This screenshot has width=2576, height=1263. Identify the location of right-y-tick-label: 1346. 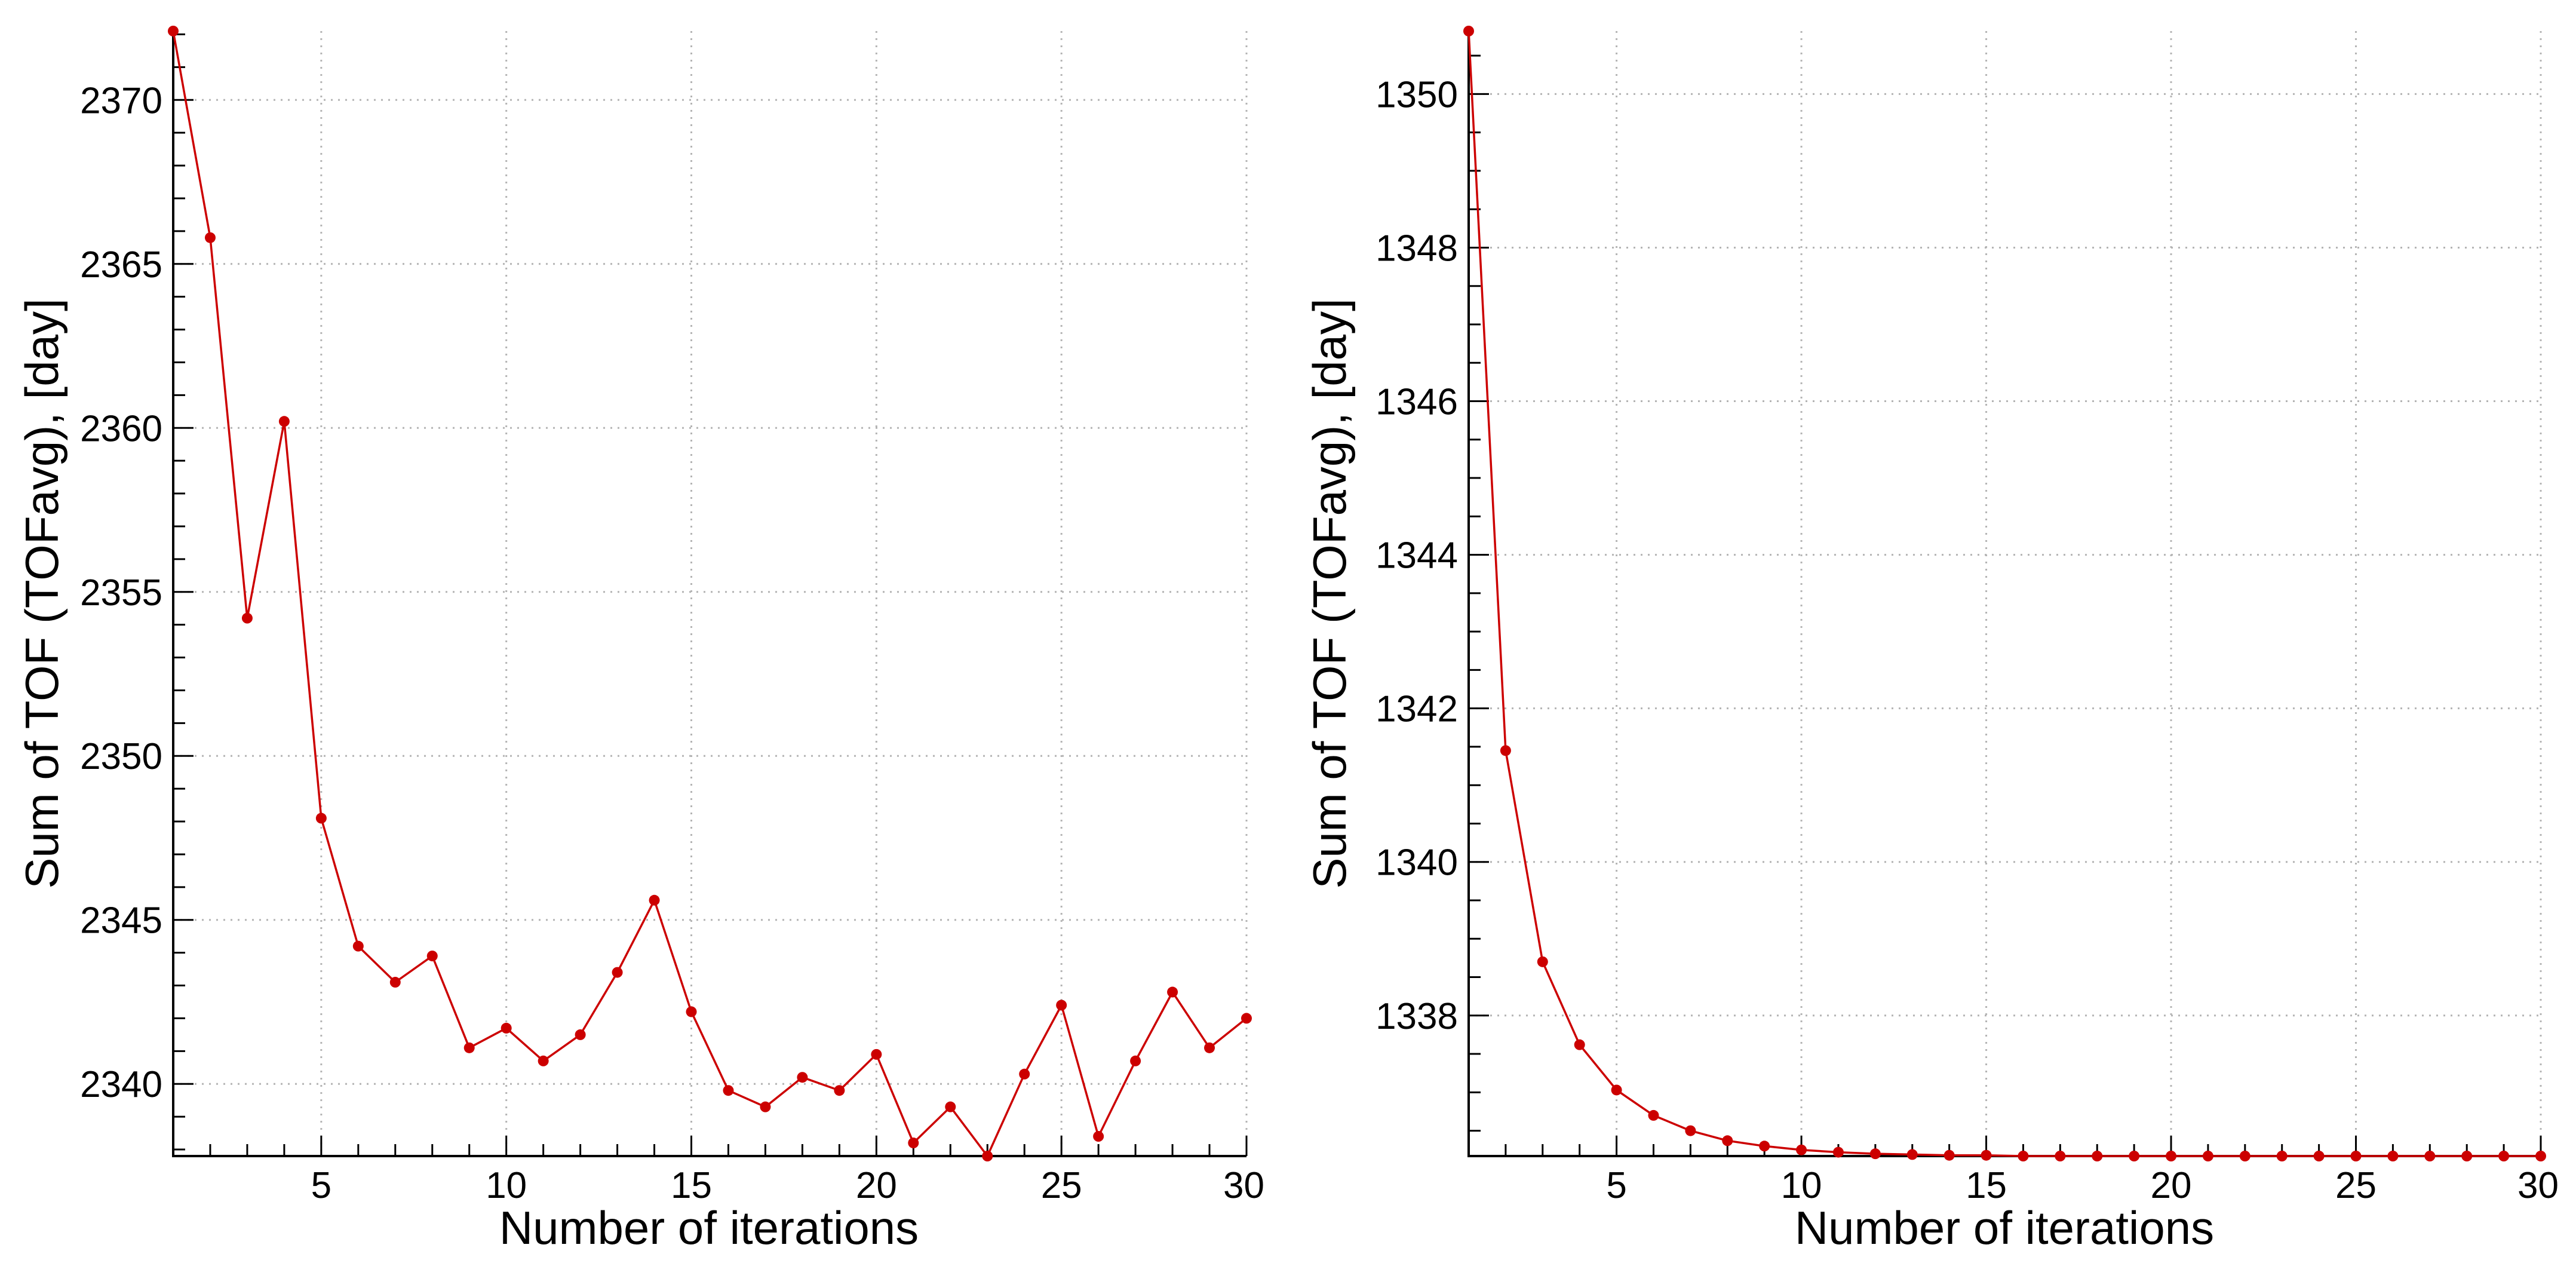
(1416, 402).